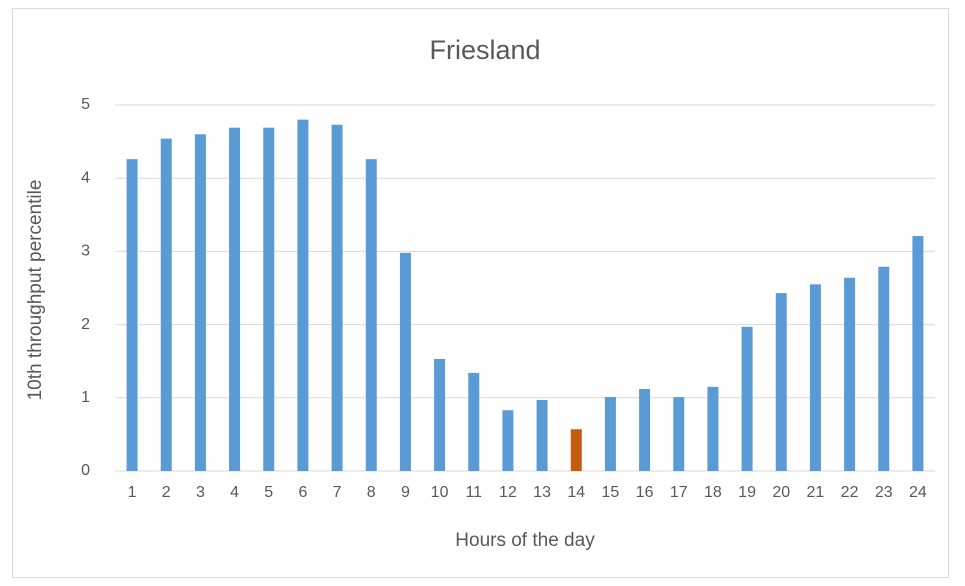 The image size is (965, 586). What do you see at coordinates (268, 492) in the screenshot?
I see `x-tick-label: 5` at bounding box center [268, 492].